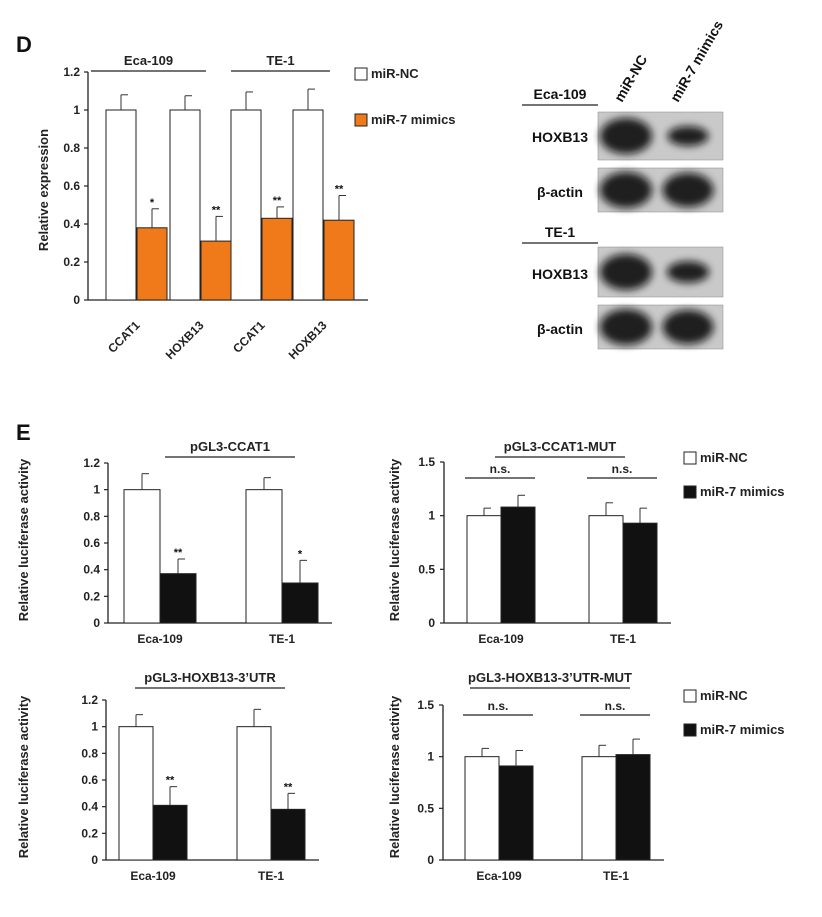  Describe the element at coordinates (24, 44) in the screenshot. I see `panel-d-letter: D` at that location.